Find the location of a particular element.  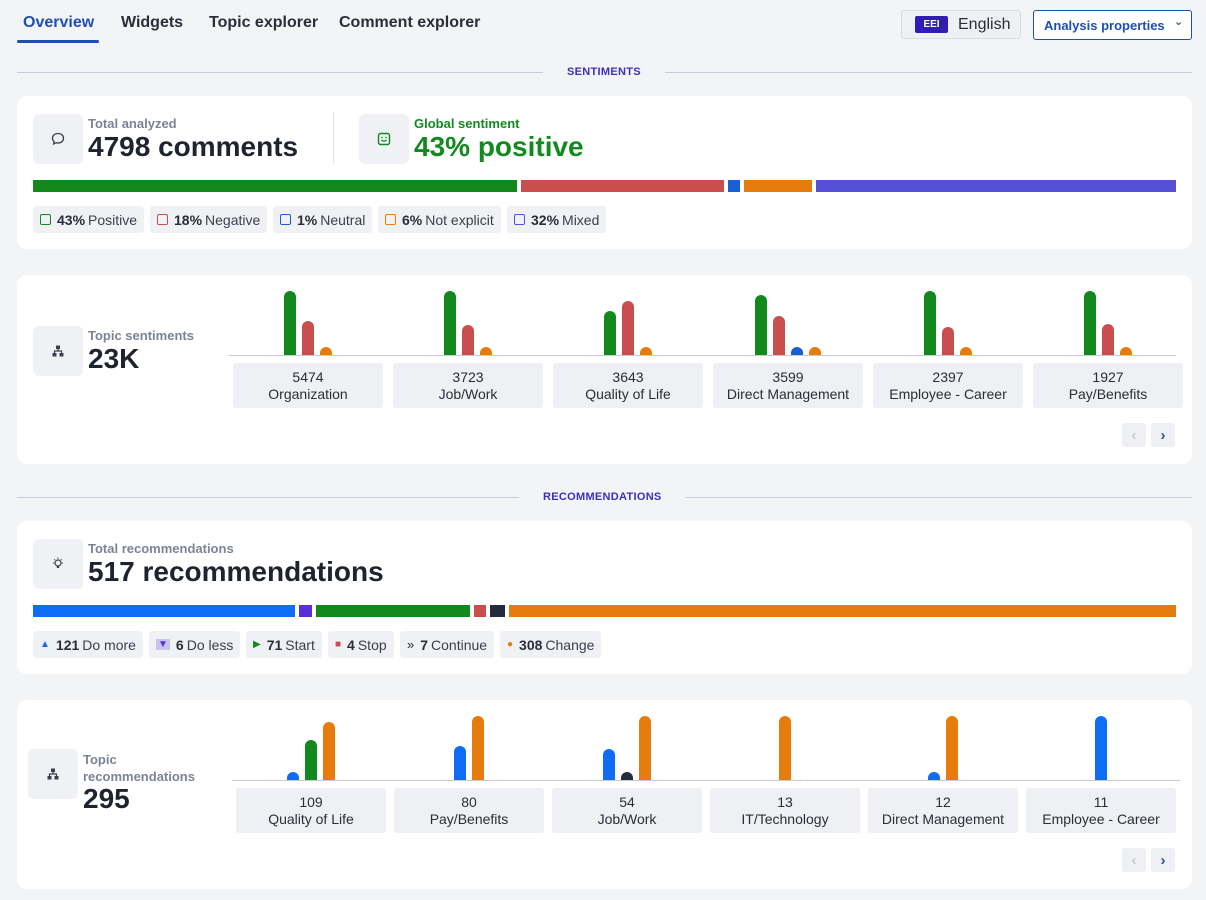

category-count: 54 is located at coordinates (627, 802).